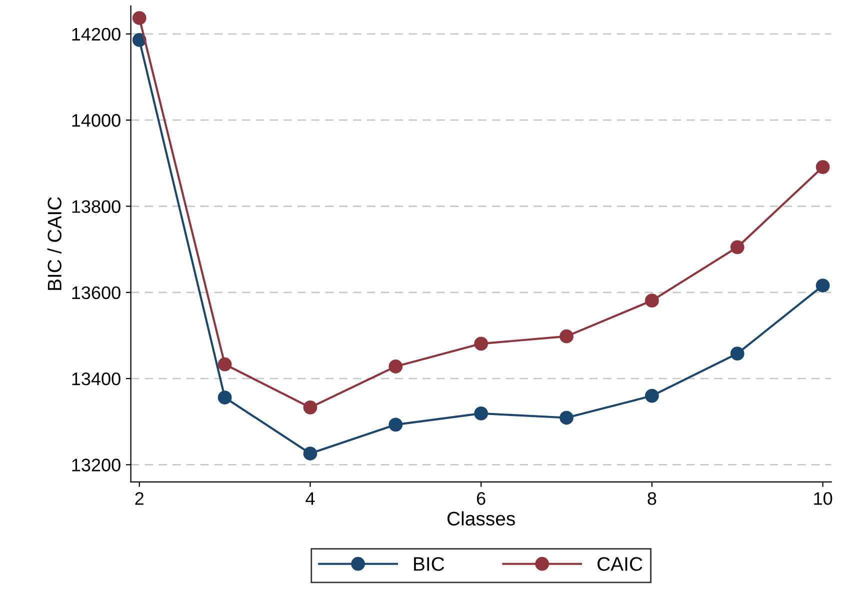 The width and height of the screenshot is (844, 595). What do you see at coordinates (310, 498) in the screenshot?
I see `x-tick-label: 4` at bounding box center [310, 498].